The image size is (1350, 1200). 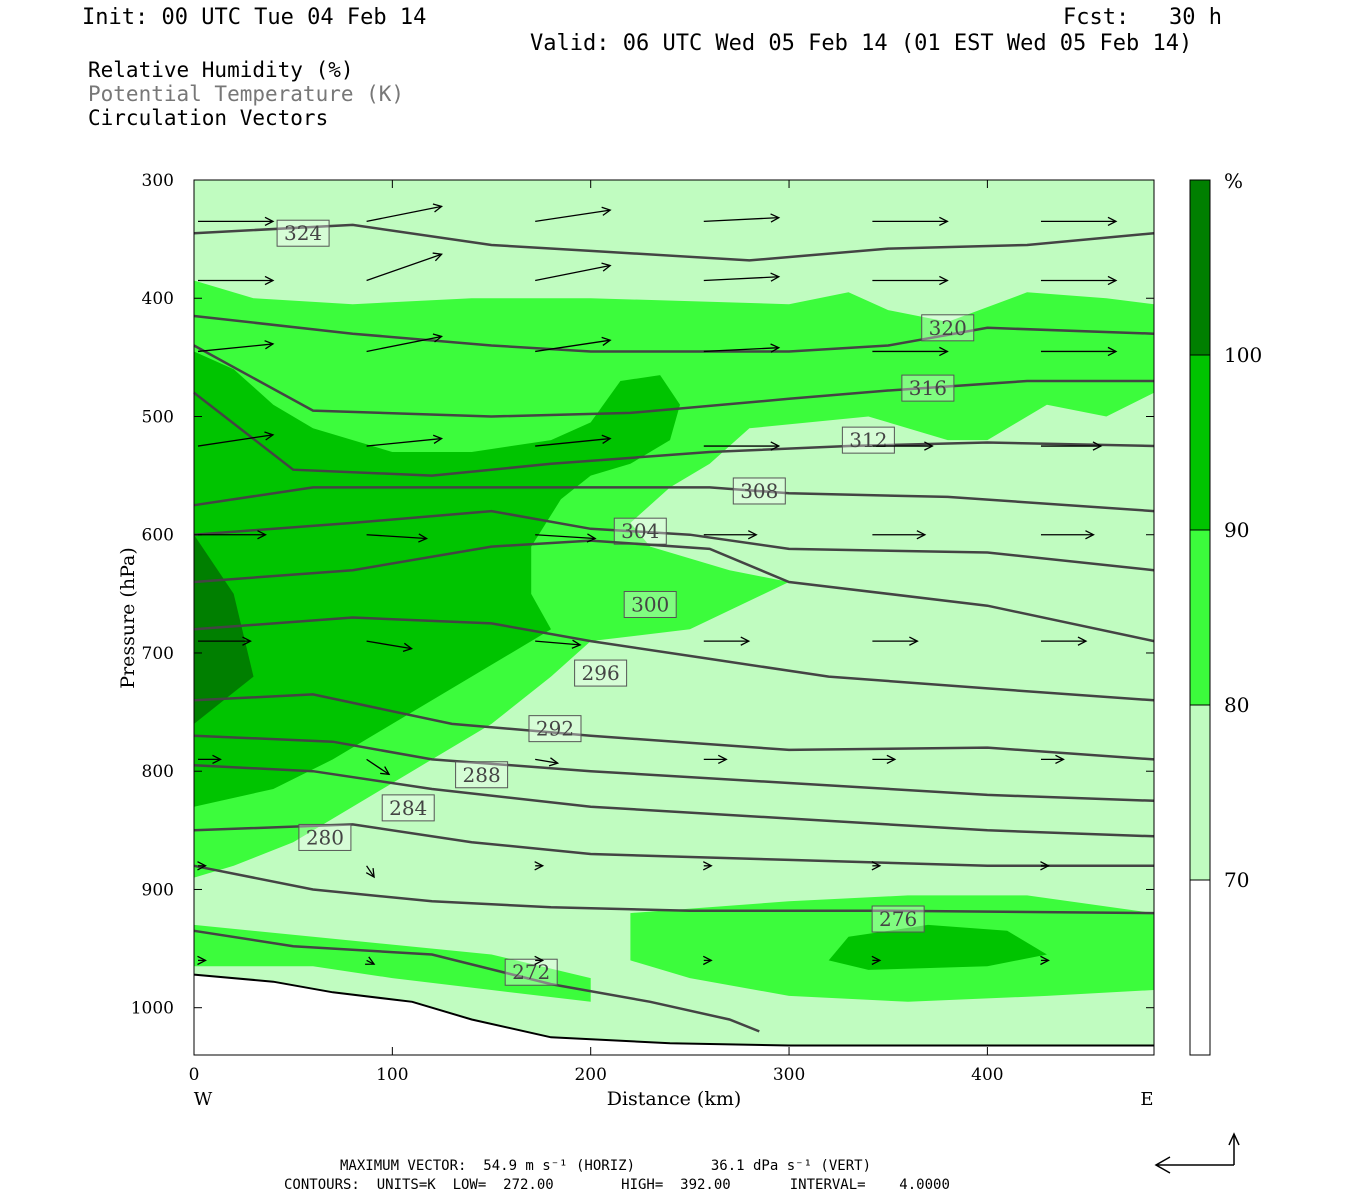 I want to click on field-rh-label: Relative Humidity (%), so click(x=221, y=70).